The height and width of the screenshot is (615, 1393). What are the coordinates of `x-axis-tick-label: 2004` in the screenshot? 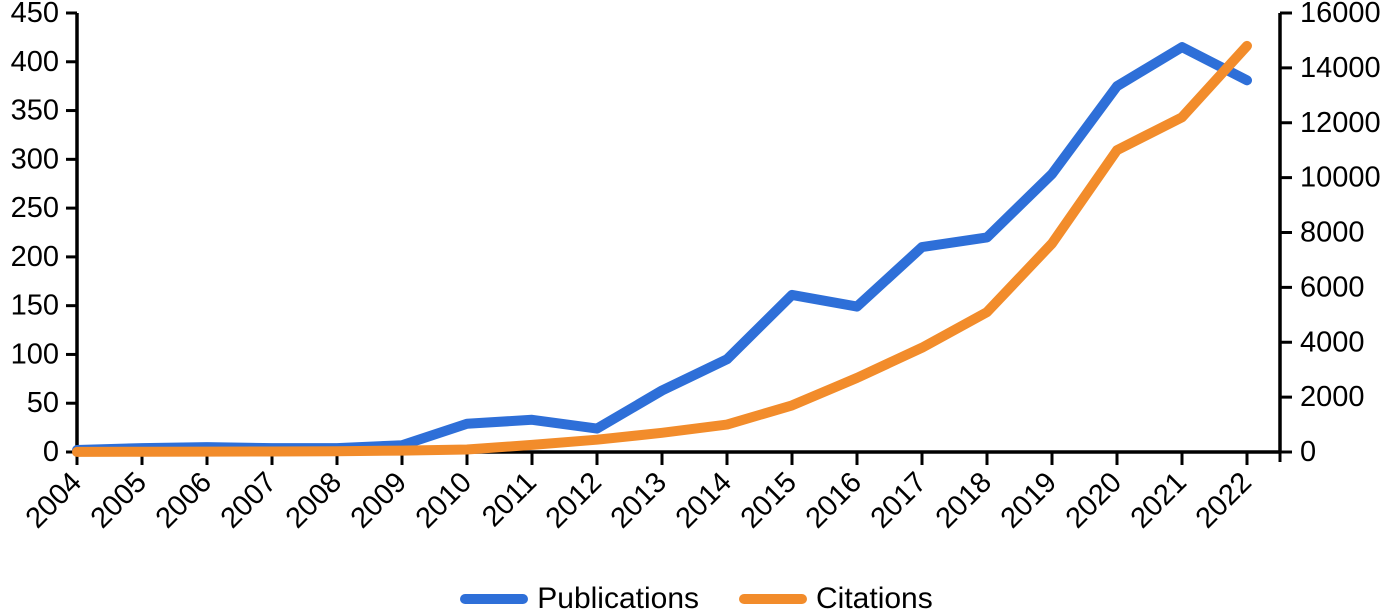 It's located at (54, 500).